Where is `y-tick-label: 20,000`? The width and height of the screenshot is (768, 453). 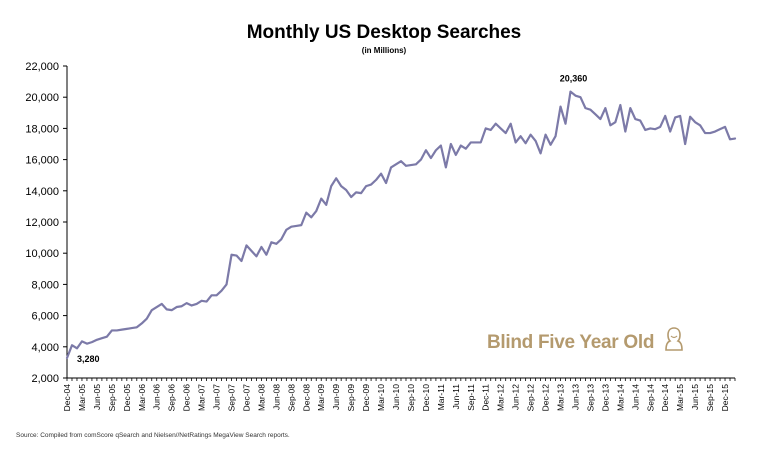
y-tick-label: 20,000 is located at coordinates (42, 98).